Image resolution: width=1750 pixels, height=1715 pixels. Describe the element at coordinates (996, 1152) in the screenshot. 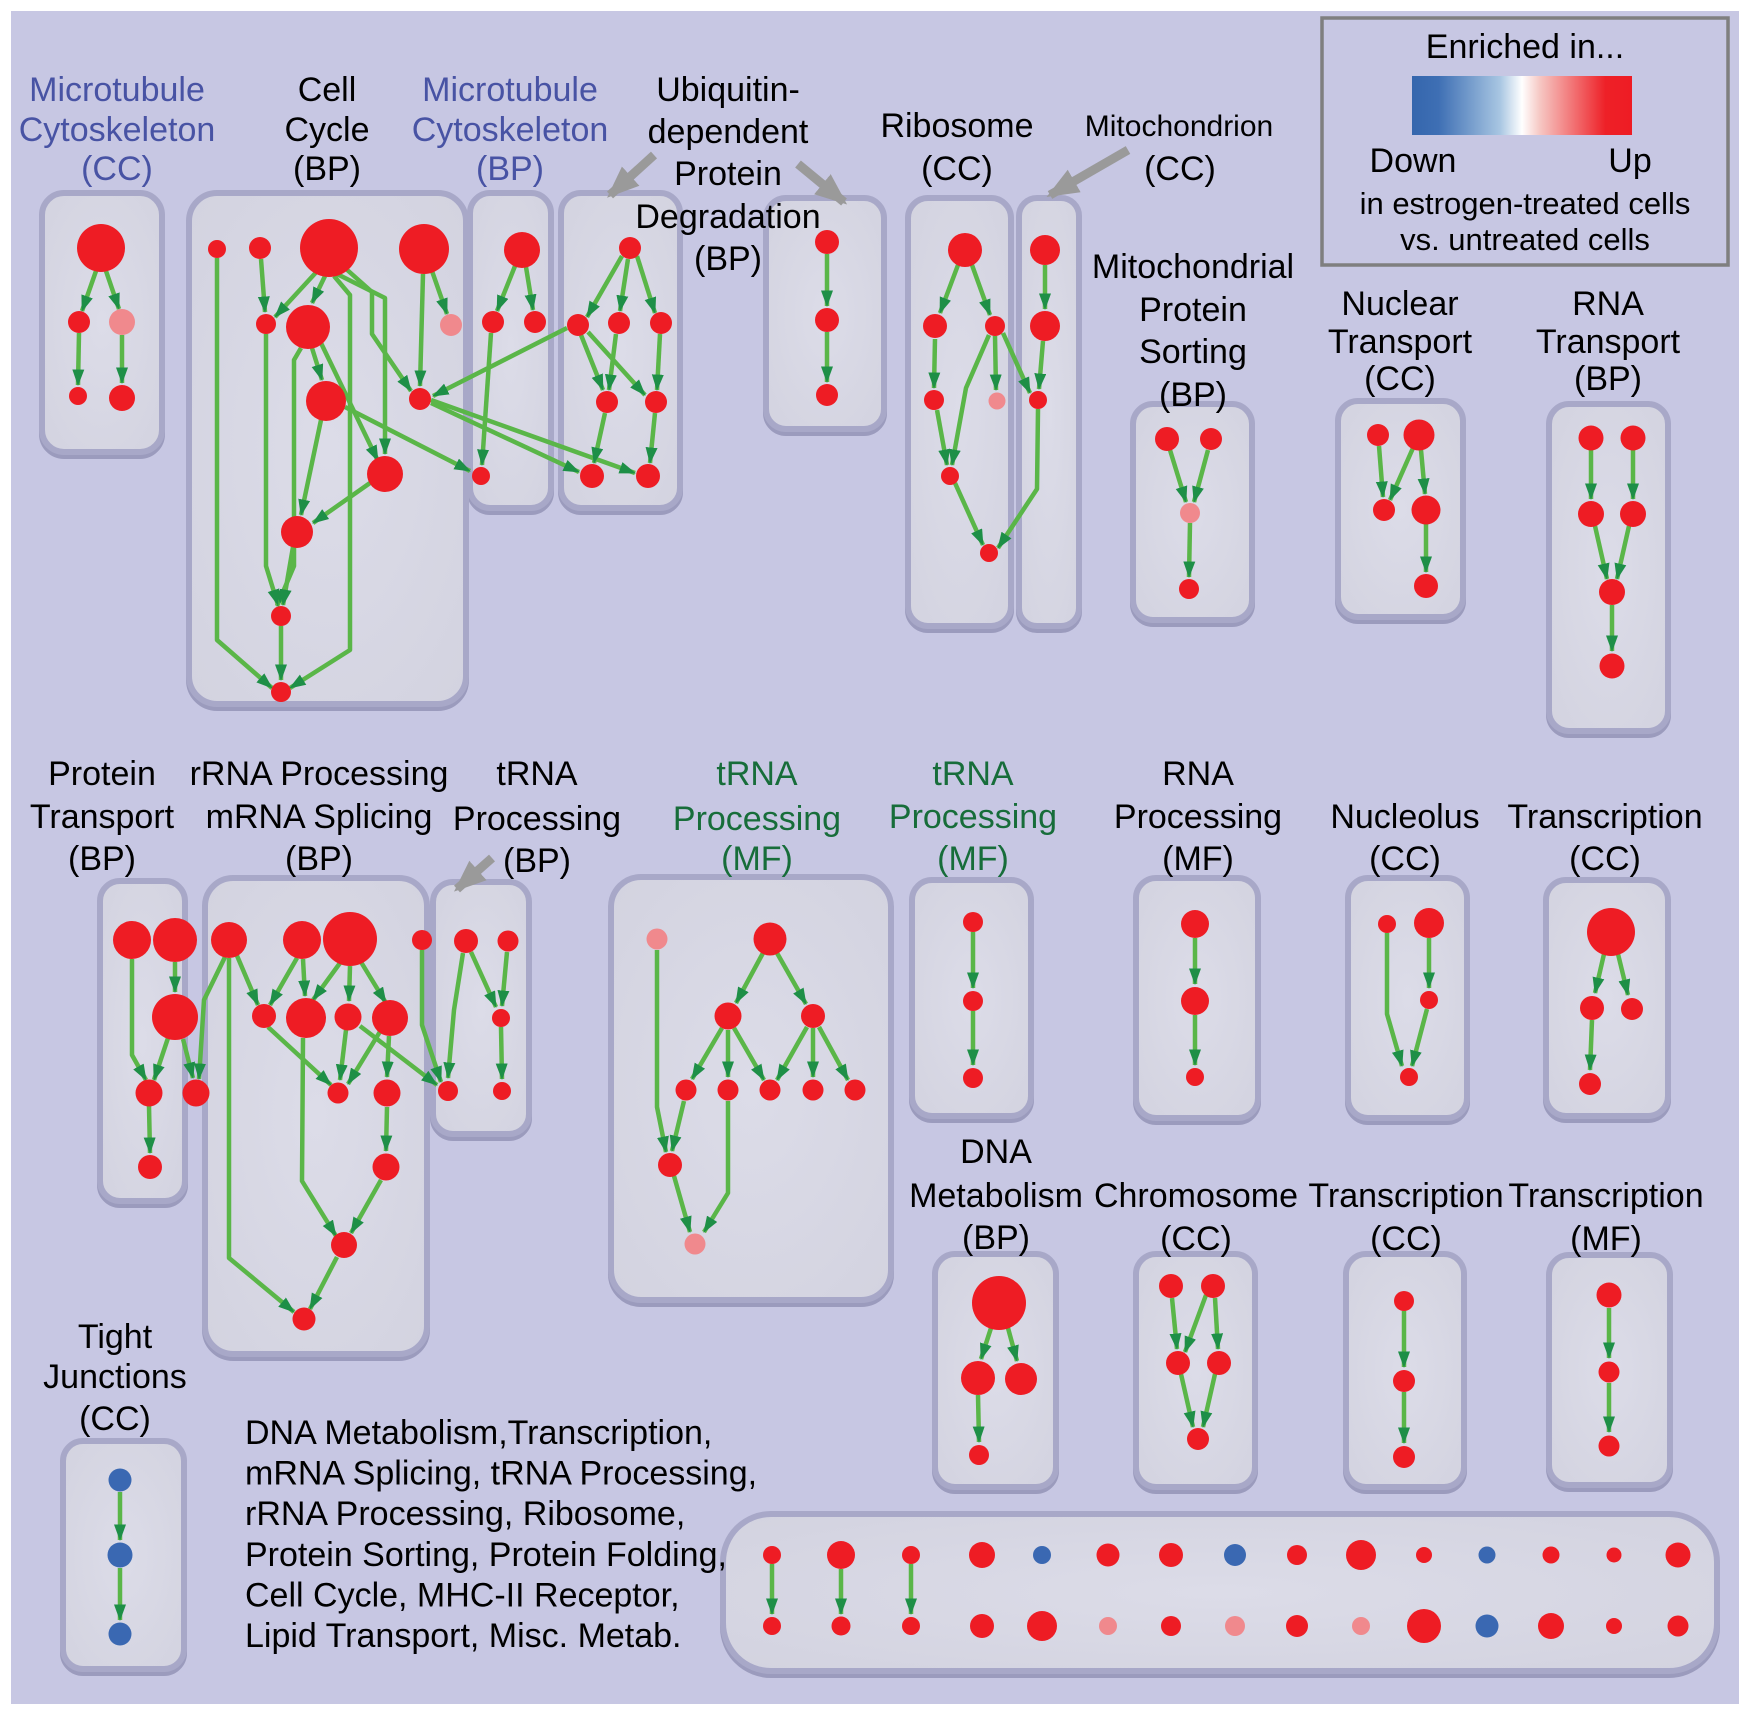

I see `svg-text: DNA` at that location.